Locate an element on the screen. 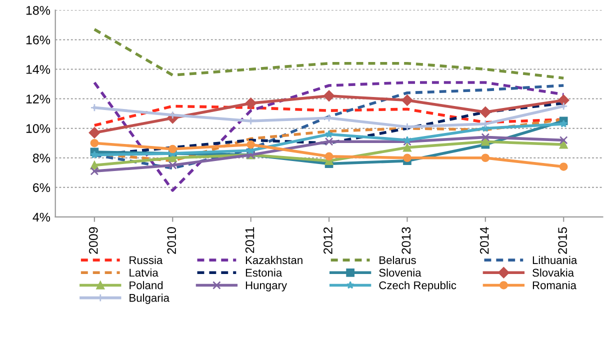  y-tick-label: 4% is located at coordinates (41, 217).